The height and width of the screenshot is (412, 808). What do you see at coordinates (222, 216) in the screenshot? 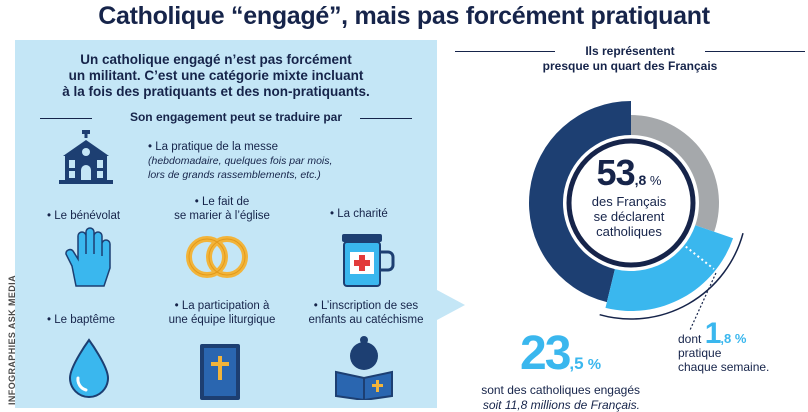
I see `item-mariage-line-2: se marier à l’église` at bounding box center [222, 216].